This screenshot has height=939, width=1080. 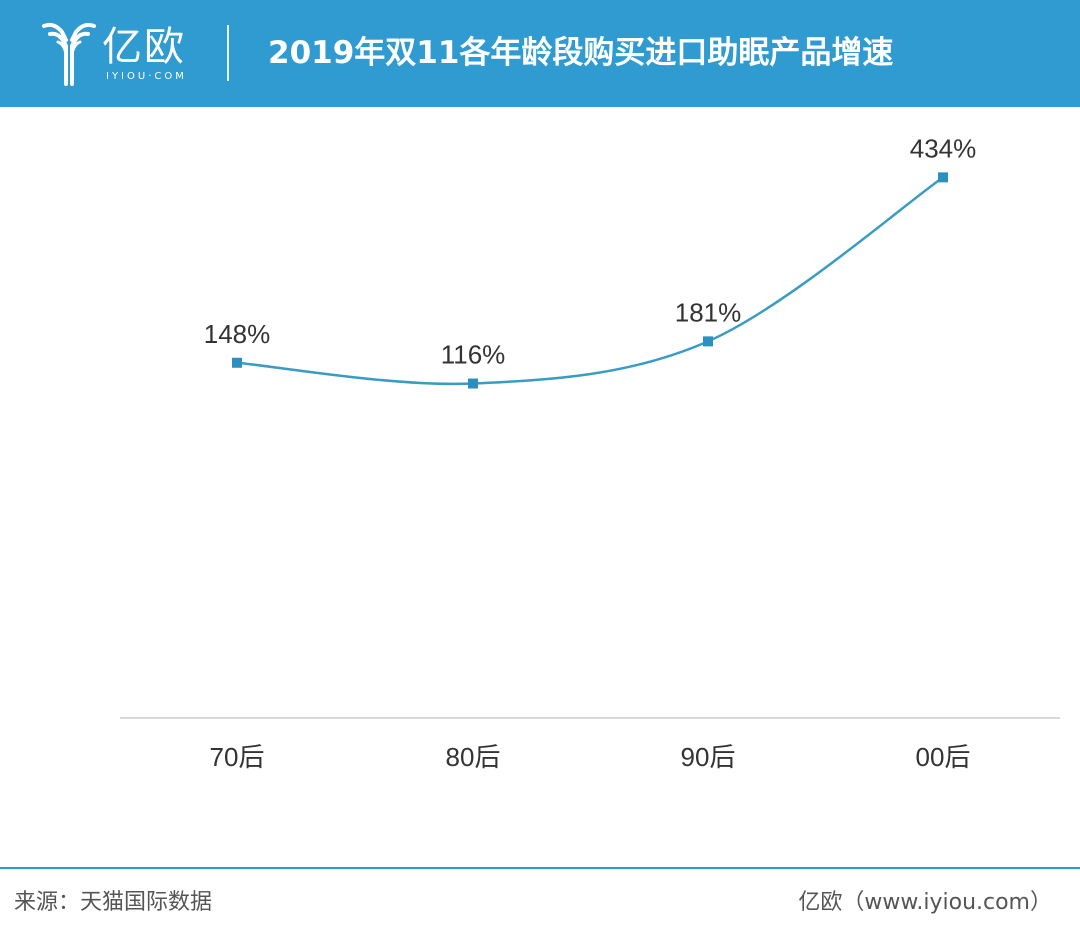 What do you see at coordinates (925, 902) in the screenshot?
I see `credit-note: 亿欧（www.iyiou.com）` at bounding box center [925, 902].